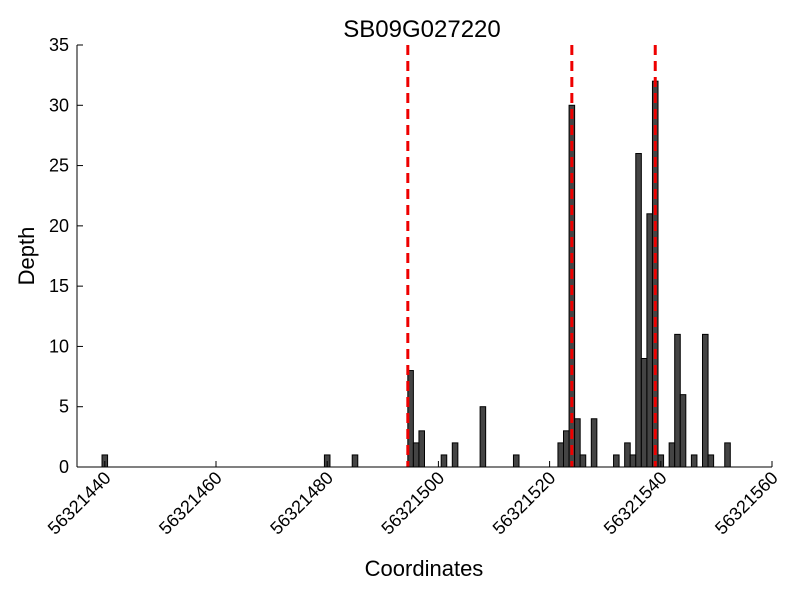 Image resolution: width=800 pixels, height=600 pixels. What do you see at coordinates (301, 503) in the screenshot?
I see `x-tick-label-2: 56321480` at bounding box center [301, 503].